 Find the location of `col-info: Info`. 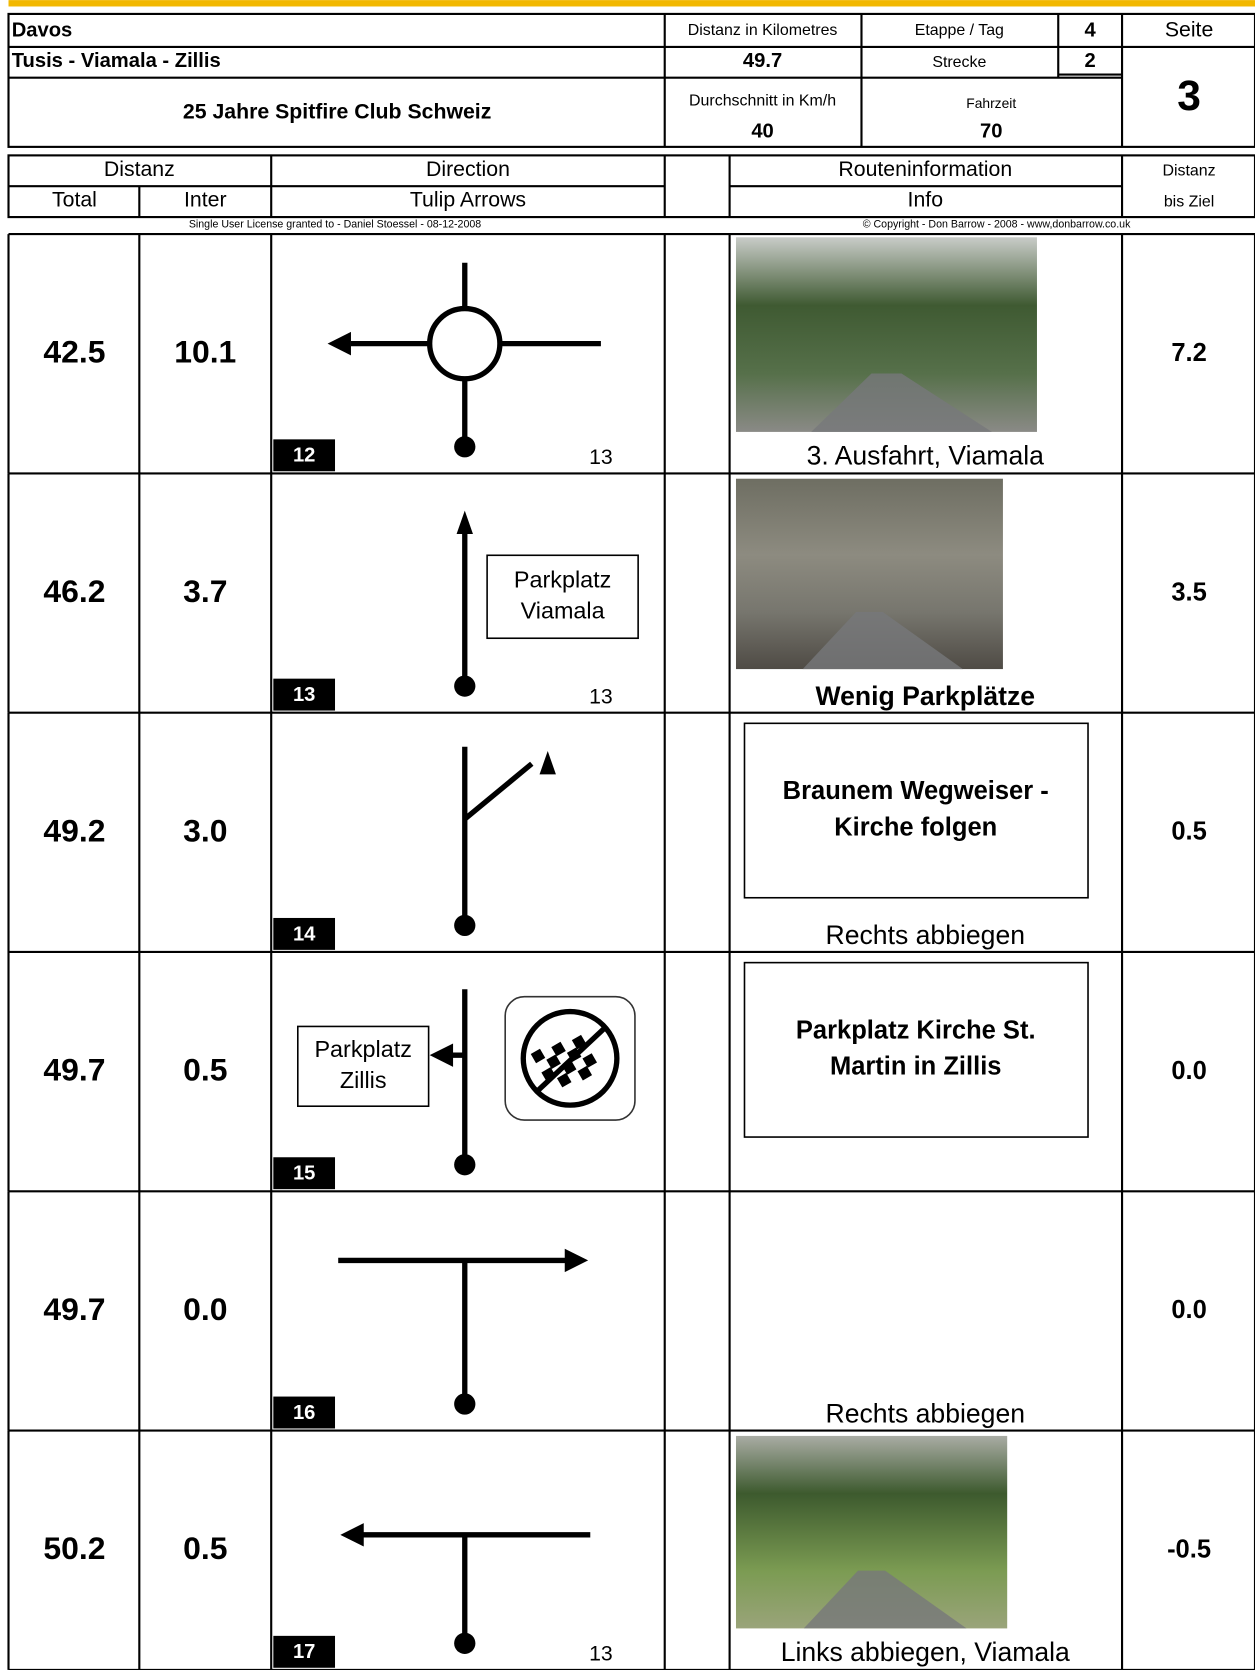

col-info: Info is located at coordinates (925, 200).